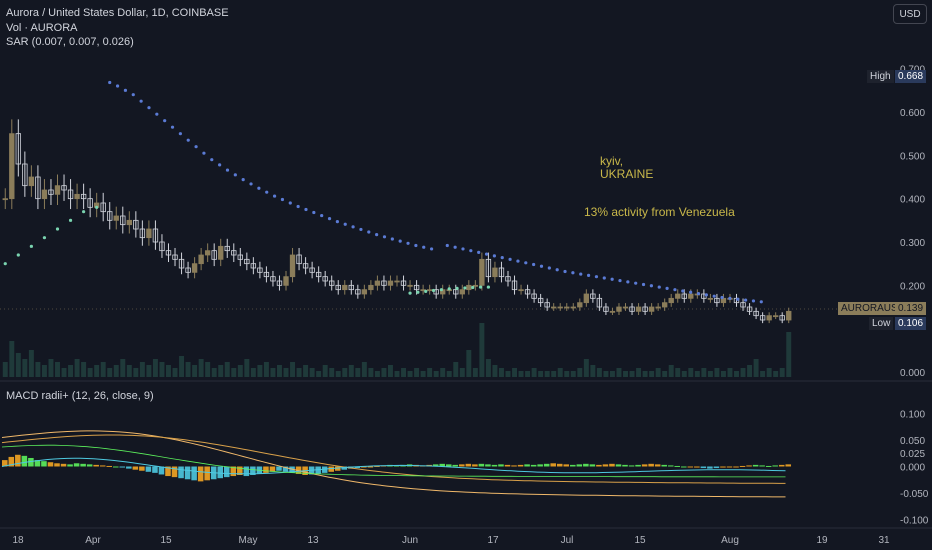  Describe the element at coordinates (910, 14) in the screenshot. I see `currency-button: USD` at that location.